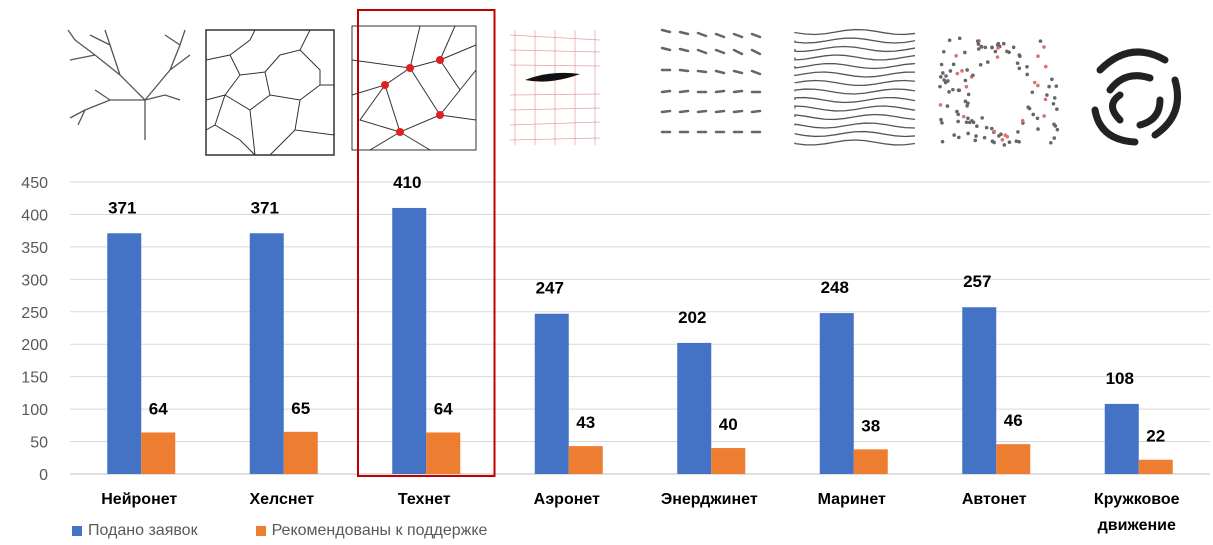 This screenshot has width=1213, height=545. Describe the element at coordinates (34, 313) in the screenshot. I see `y-tick-label: 250` at that location.